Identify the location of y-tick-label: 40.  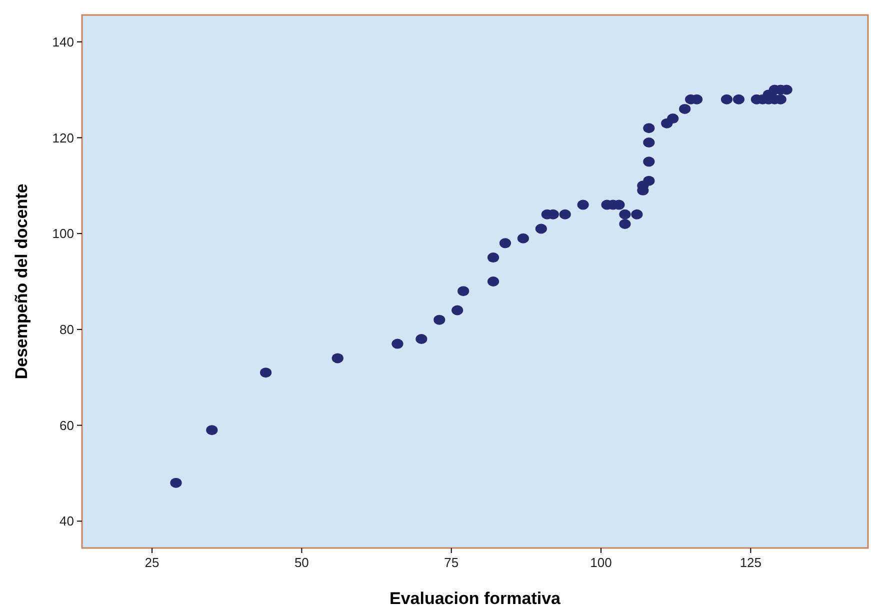
(67, 521).